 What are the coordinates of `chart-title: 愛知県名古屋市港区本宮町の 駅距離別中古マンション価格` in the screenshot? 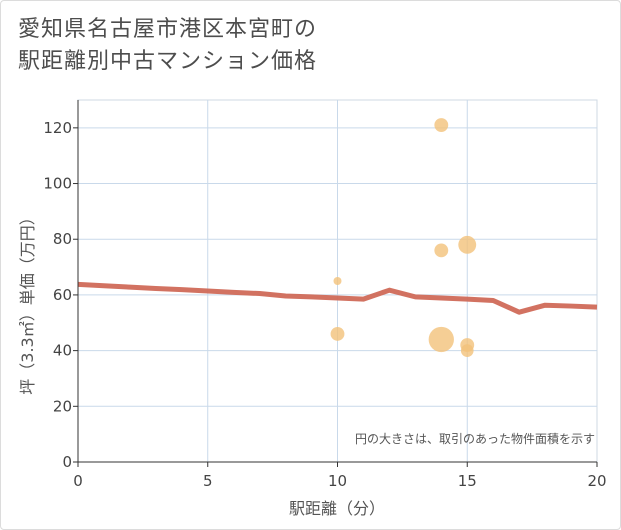 It's located at (167, 46).